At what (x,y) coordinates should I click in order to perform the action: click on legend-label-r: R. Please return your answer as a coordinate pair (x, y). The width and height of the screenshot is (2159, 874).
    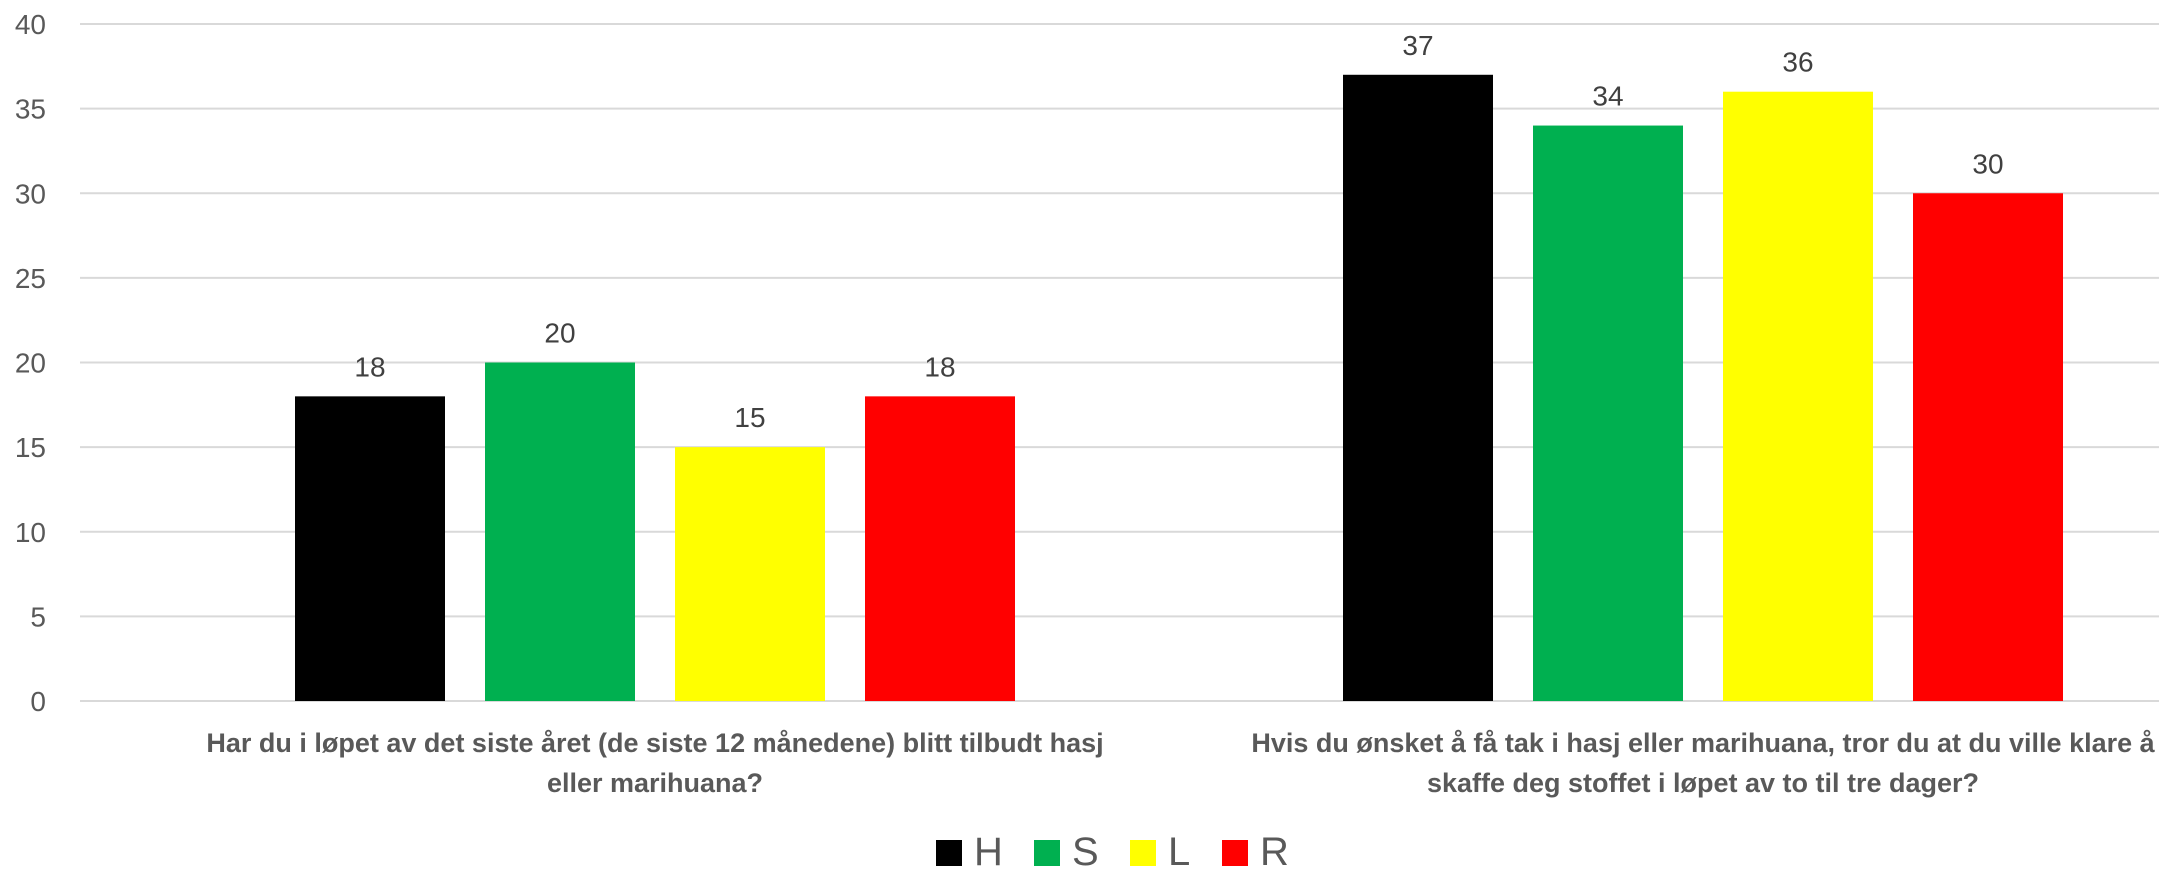
    Looking at the image, I should click on (1274, 849).